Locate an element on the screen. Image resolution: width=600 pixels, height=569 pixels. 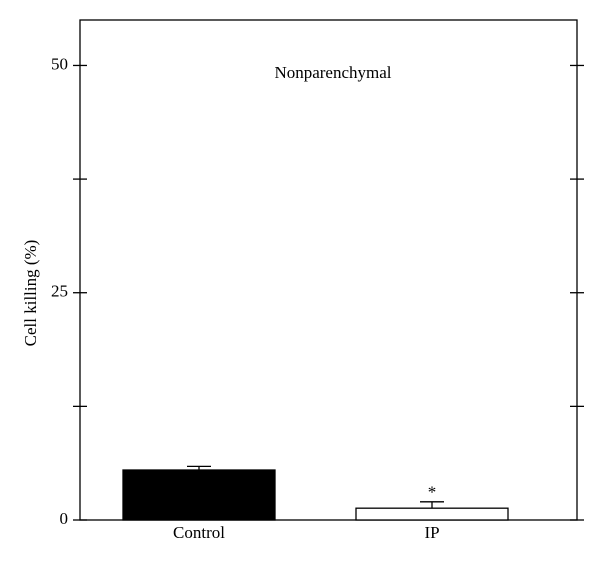
chart-title: Nonparenchymal is located at coordinates (332, 72).